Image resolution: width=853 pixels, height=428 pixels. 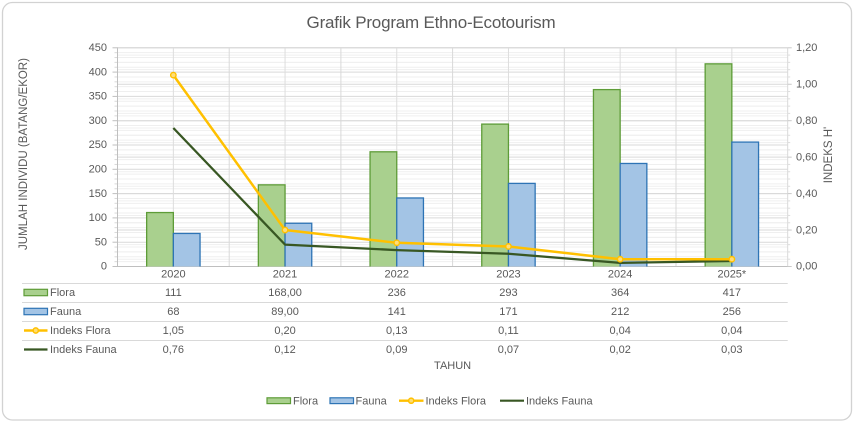 What do you see at coordinates (173, 275) in the screenshot?
I see `svg-text: 2020` at bounding box center [173, 275].